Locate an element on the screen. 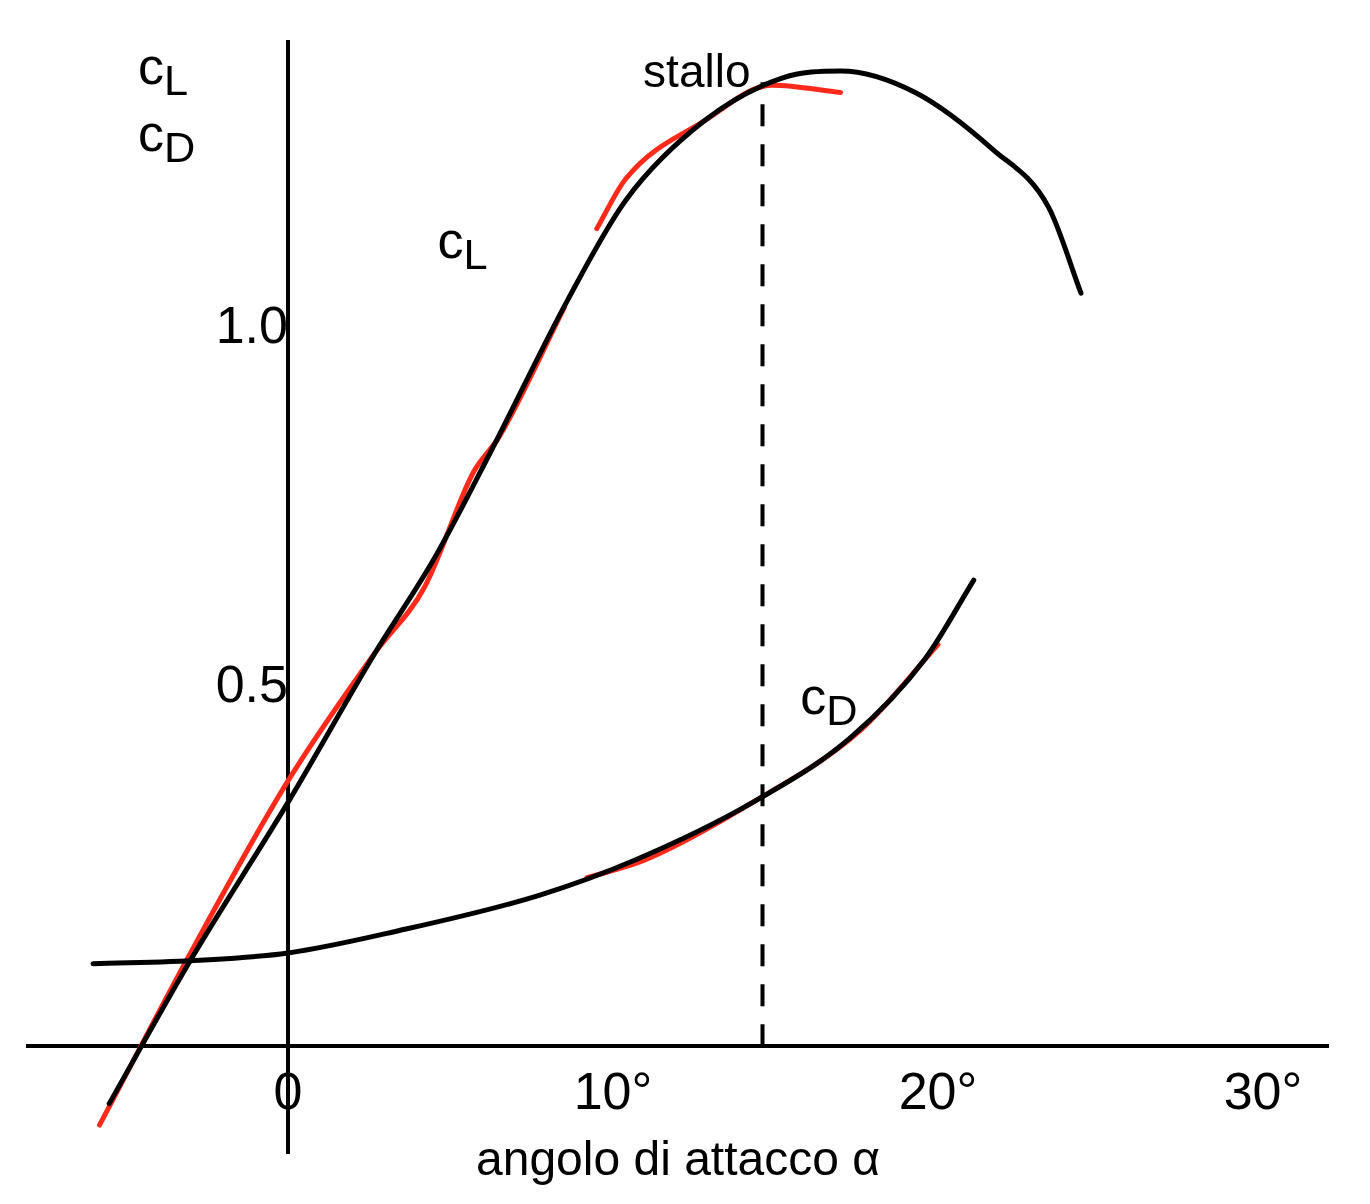 This screenshot has height=1204, width=1370. y-axis-title: c$_{L}$ c$_{D}$ is located at coordinates (167, 105).